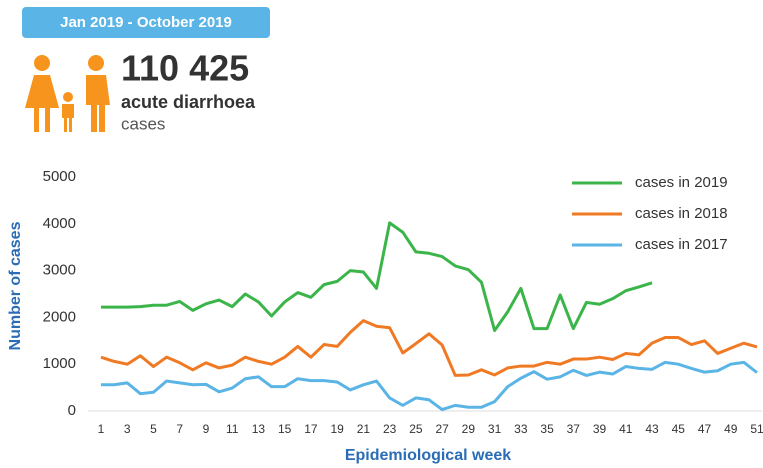 Image resolution: width=763 pixels, height=468 pixels. I want to click on y-axis-title: Number of cases, so click(15, 285).